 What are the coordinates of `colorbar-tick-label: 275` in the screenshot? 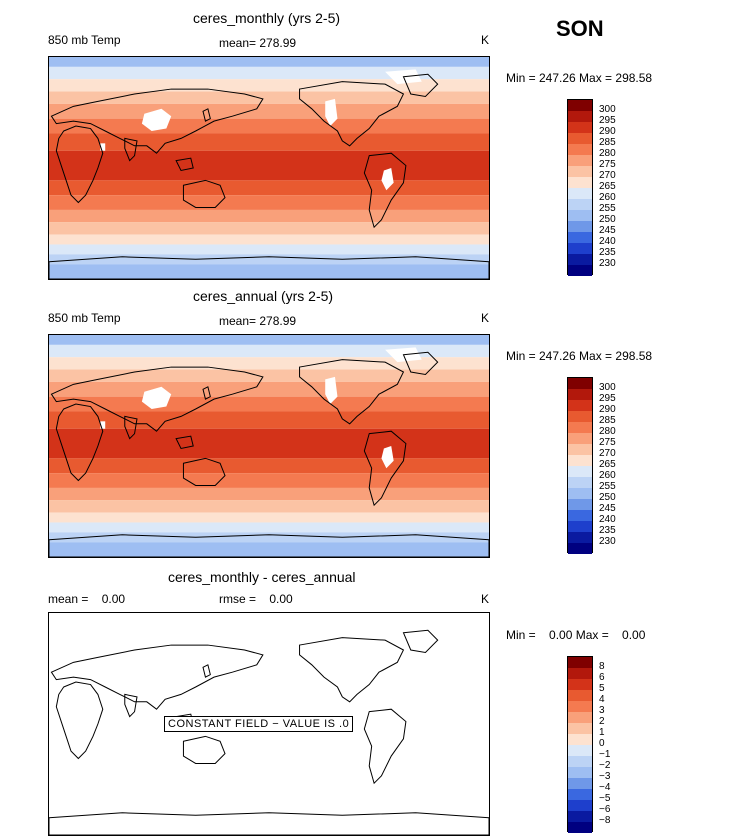 It's located at (607, 164).